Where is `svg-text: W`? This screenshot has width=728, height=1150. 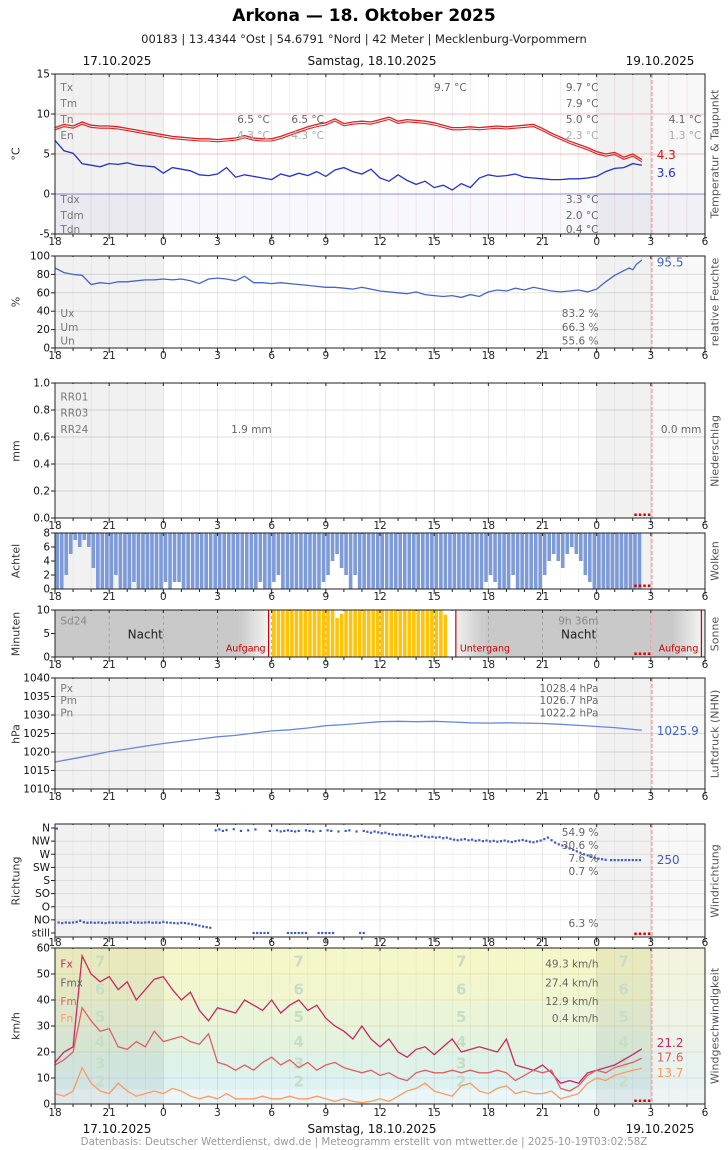
svg-text: W is located at coordinates (45, 855).